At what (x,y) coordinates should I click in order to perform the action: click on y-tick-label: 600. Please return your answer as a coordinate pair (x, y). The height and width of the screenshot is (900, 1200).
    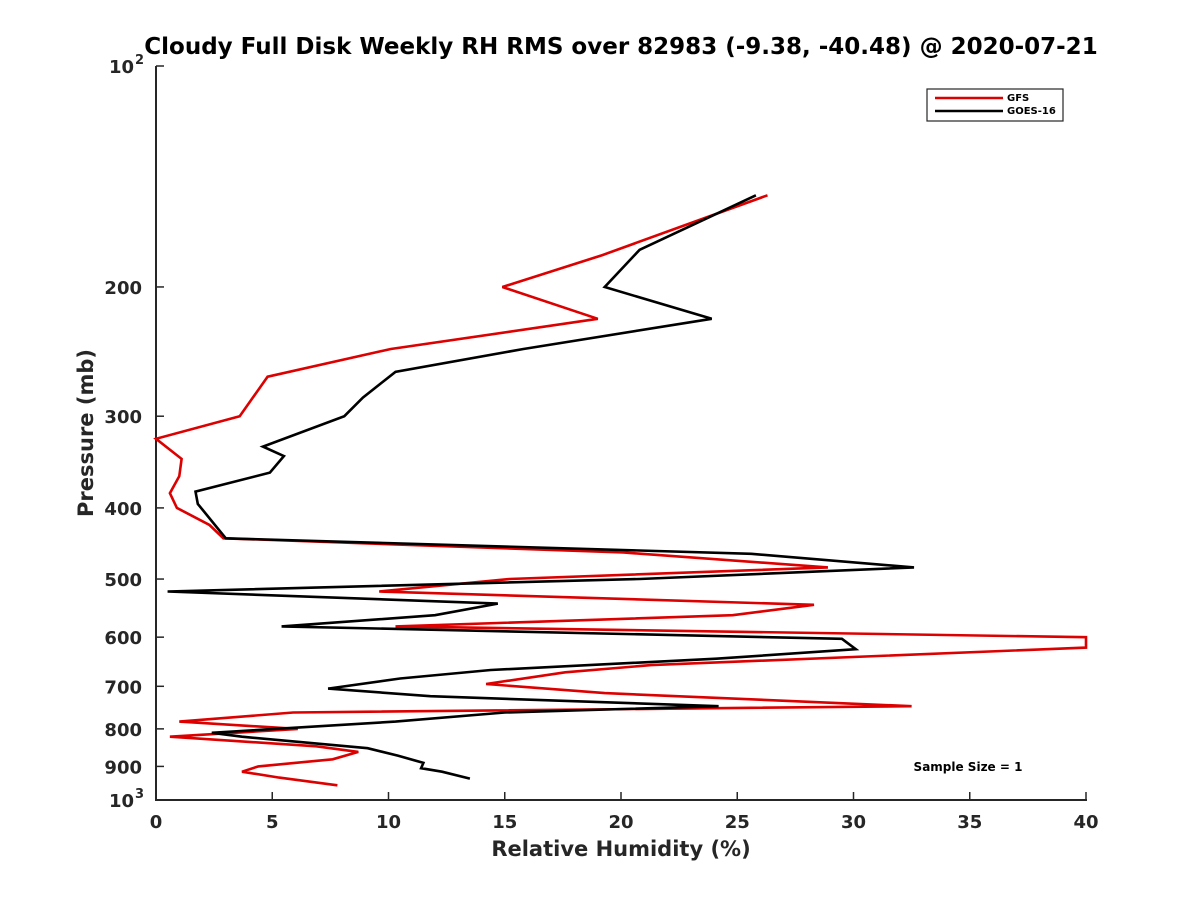
    Looking at the image, I should click on (123, 638).